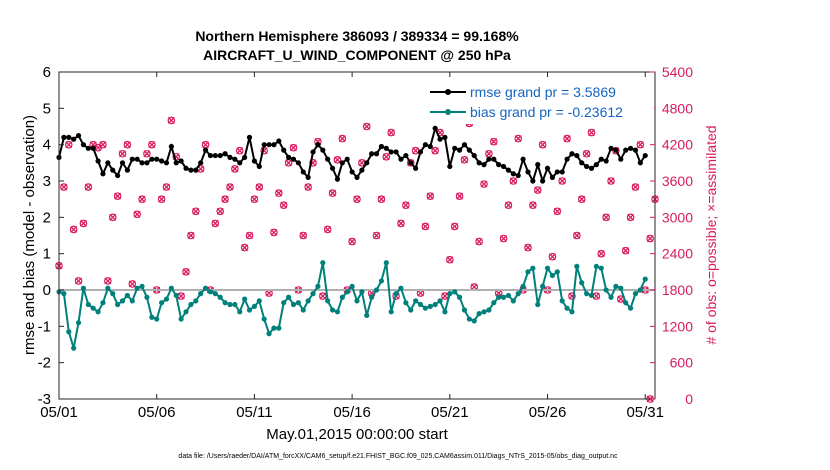 This screenshot has width=830, height=470. Describe the element at coordinates (689, 399) in the screenshot. I see `y2-tick-label: 0` at that location.